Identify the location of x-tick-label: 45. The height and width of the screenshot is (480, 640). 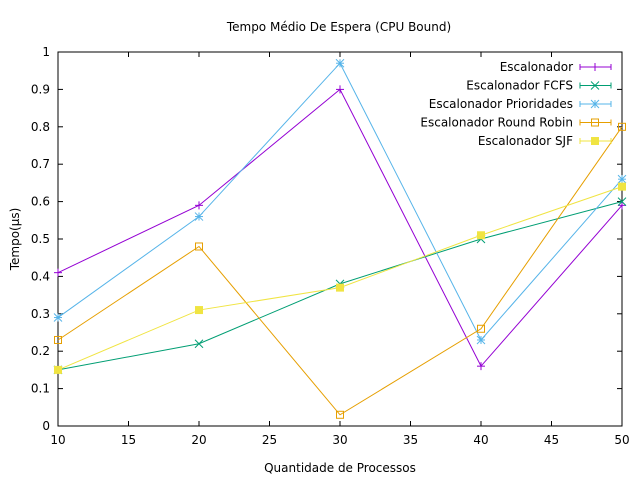
(551, 440).